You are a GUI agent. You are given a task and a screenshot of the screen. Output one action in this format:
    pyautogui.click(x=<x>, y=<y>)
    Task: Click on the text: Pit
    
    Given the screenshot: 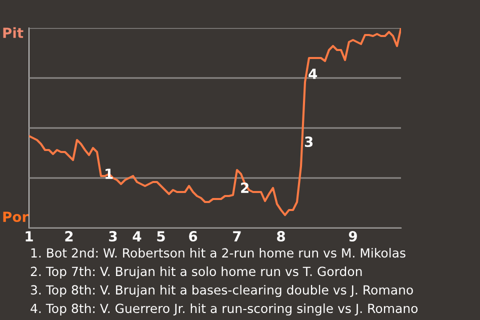 What is the action you would take?
    pyautogui.click(x=13, y=32)
    